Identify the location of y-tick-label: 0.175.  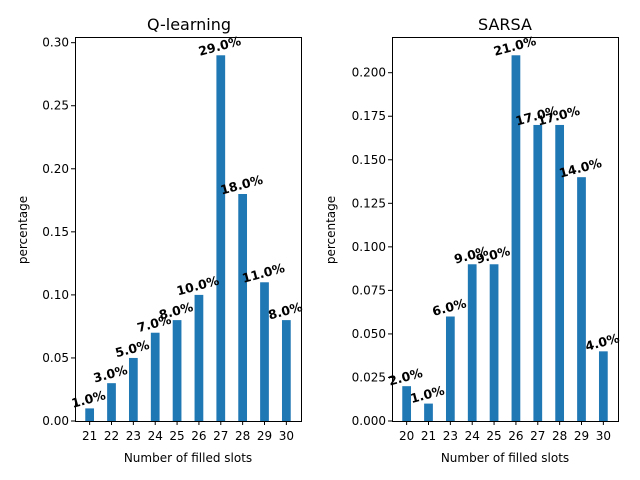
(369, 116).